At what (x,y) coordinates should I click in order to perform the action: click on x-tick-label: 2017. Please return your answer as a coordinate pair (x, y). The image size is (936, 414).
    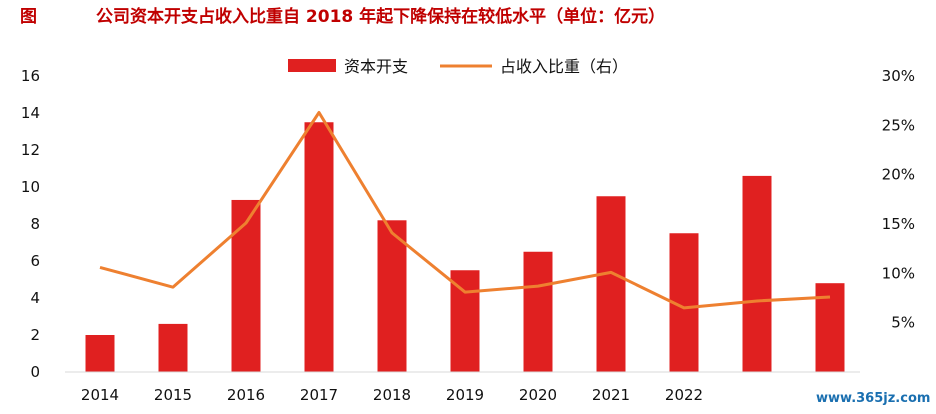
    Looking at the image, I should click on (319, 395).